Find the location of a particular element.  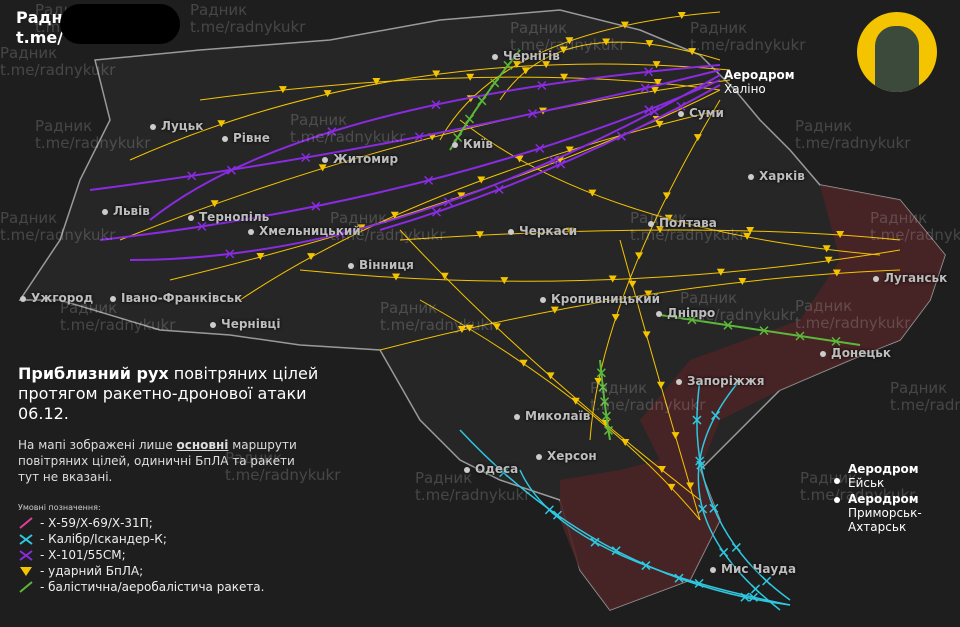

city-label: Тернопіль is located at coordinates (228, 217).